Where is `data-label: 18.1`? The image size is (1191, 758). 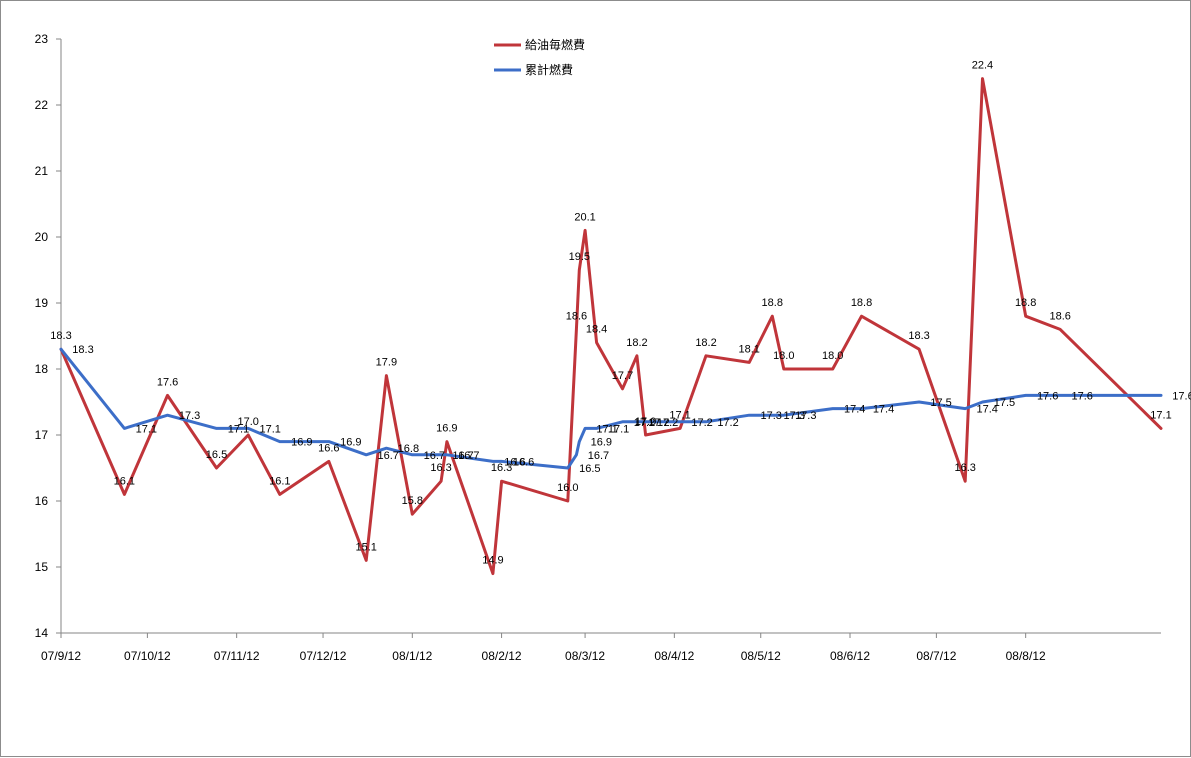
data-label: 18.1 is located at coordinates (749, 349).